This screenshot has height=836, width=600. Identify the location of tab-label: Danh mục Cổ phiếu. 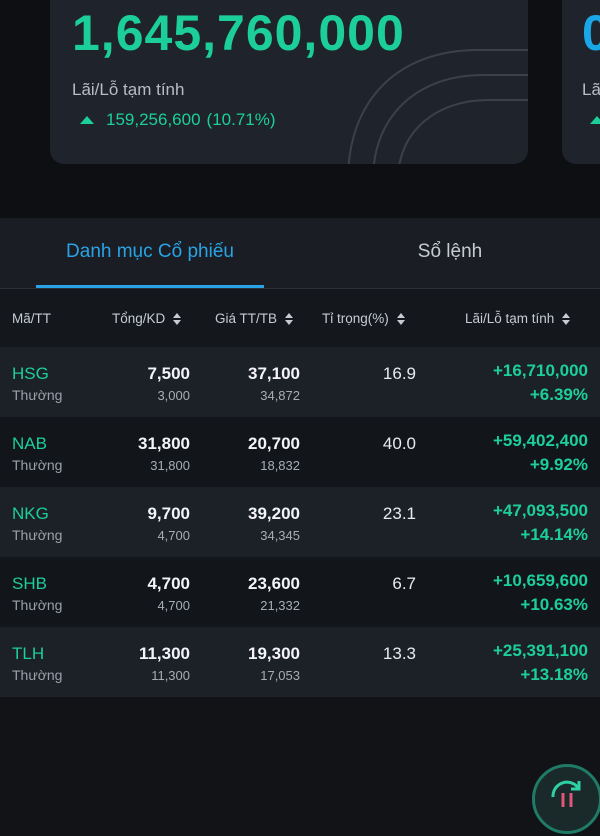
(150, 251).